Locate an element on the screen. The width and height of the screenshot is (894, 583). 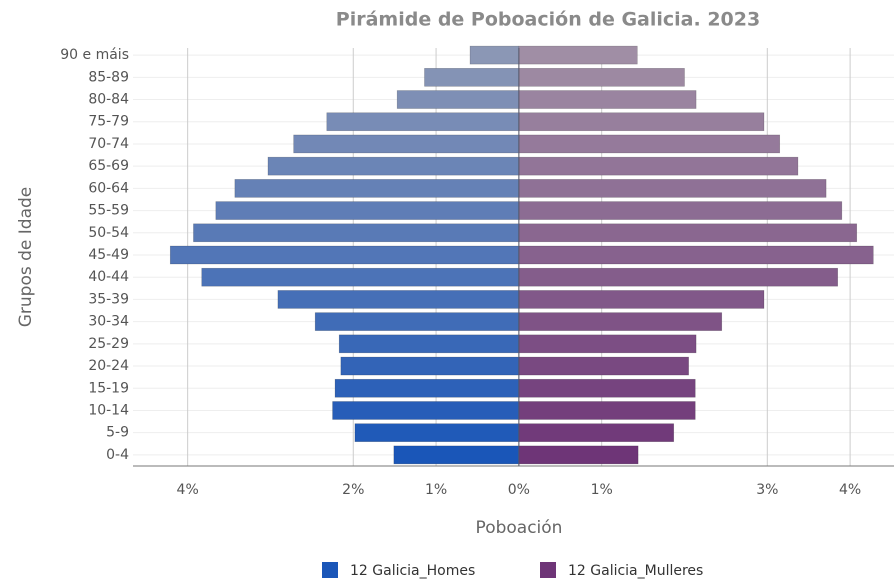
y-tick-label: 25-29 is located at coordinates (108, 344).